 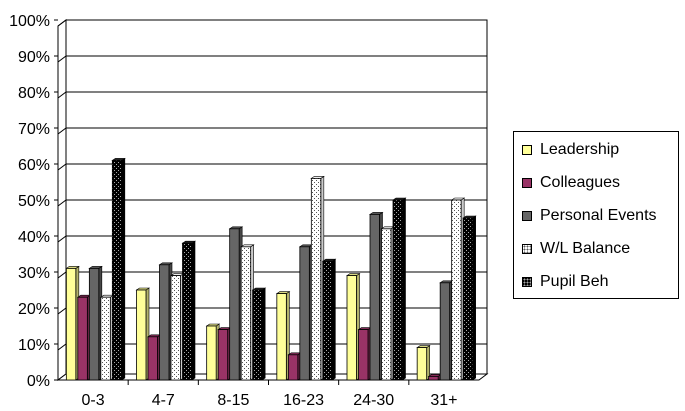 What do you see at coordinates (34, 201) in the screenshot?
I see `y-tick-label: 50%` at bounding box center [34, 201].